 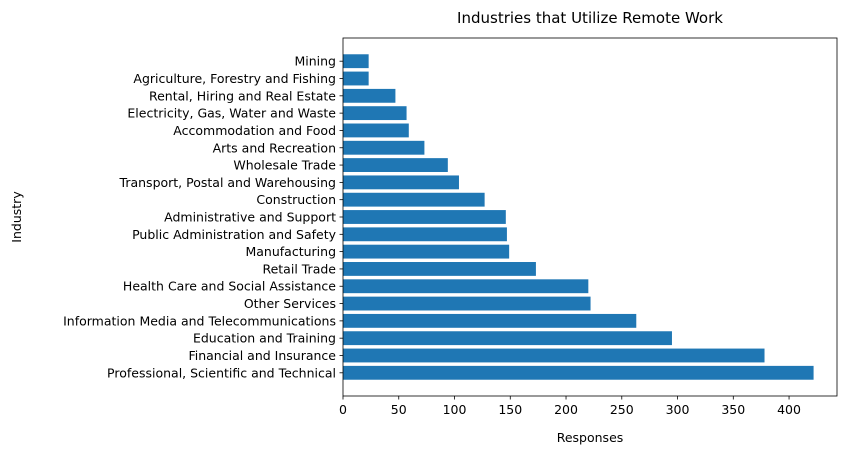 I want to click on y-tick-label: Administrative and Support, so click(x=250, y=217).